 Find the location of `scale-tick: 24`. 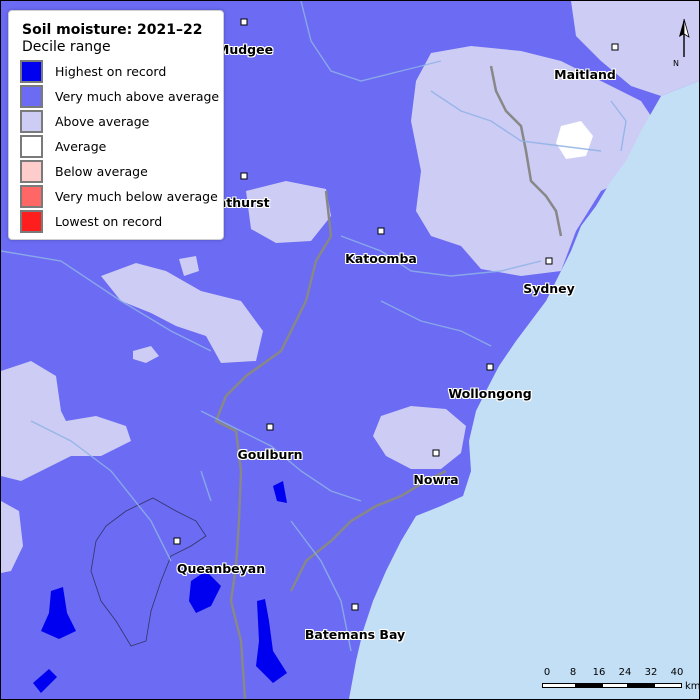

scale-tick: 24 is located at coordinates (625, 672).